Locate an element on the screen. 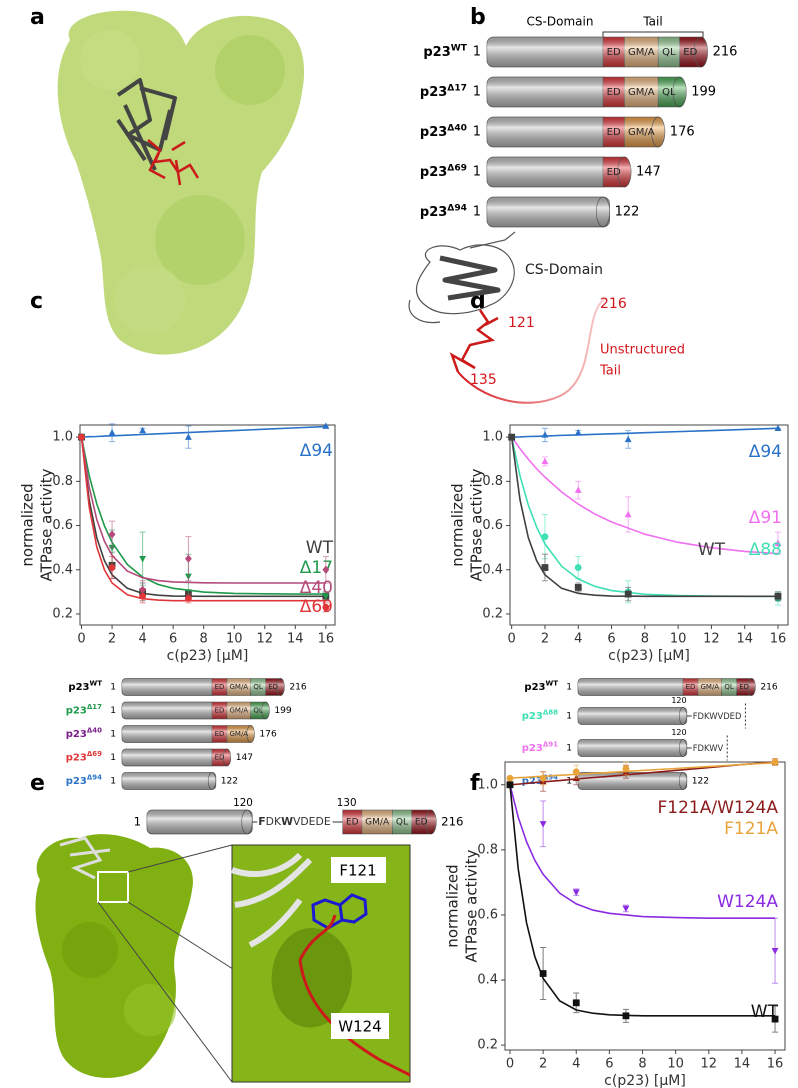 This screenshot has height=1088, width=798. construct-end: 176 is located at coordinates (268, 735).